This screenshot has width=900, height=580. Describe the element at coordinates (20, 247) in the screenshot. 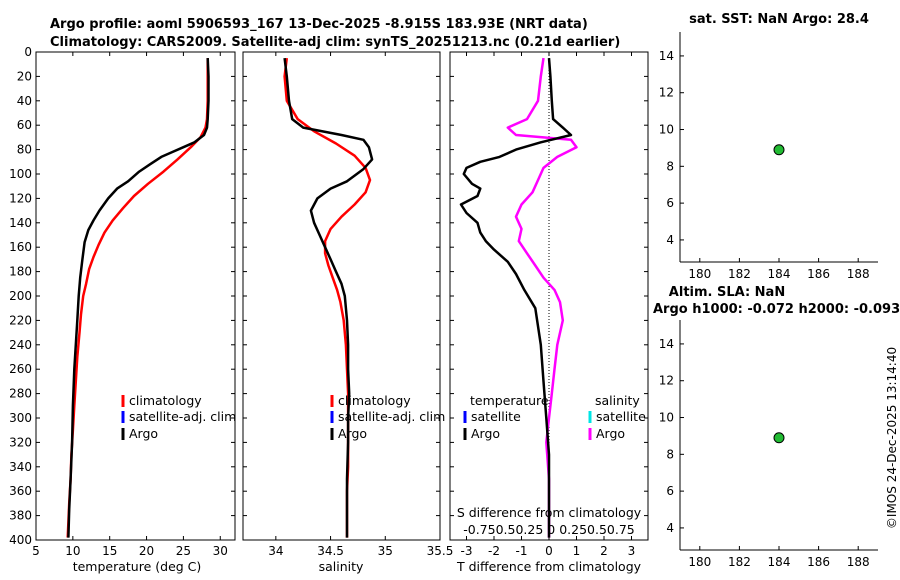

I see `ytick-label: 160` at that location.